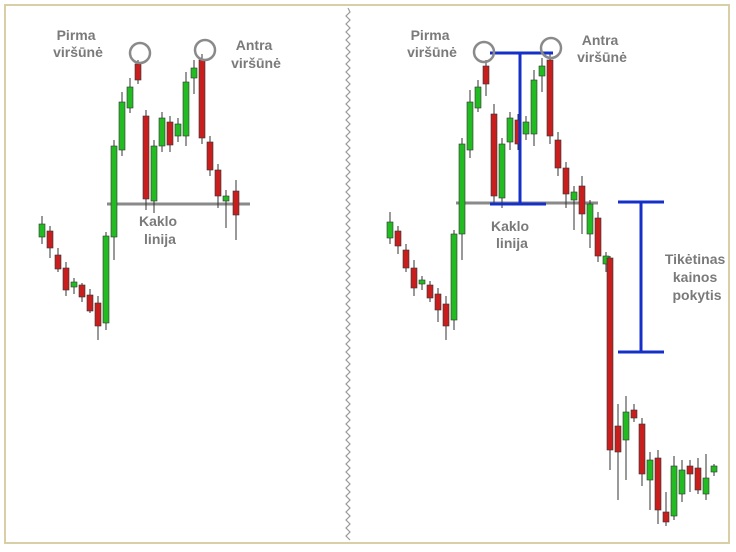 The image size is (736, 552). Describe the element at coordinates (484, 52) in the screenshot. I see `right-peak1-marker-icon` at that location.